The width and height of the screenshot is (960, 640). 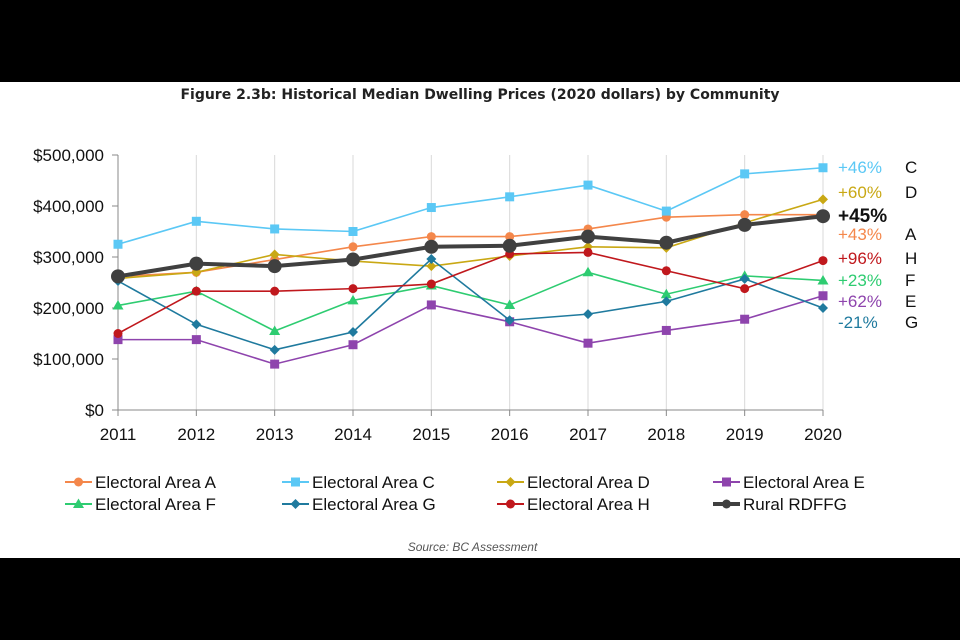 I want to click on y-tick-label: $0, so click(x=94, y=410).